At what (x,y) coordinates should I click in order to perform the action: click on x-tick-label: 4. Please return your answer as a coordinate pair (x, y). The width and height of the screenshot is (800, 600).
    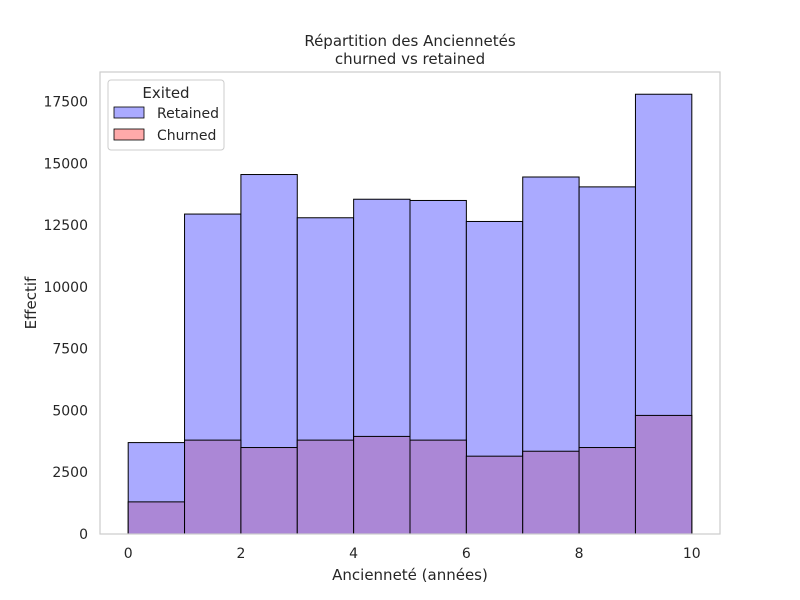
    Looking at the image, I should click on (353, 554).